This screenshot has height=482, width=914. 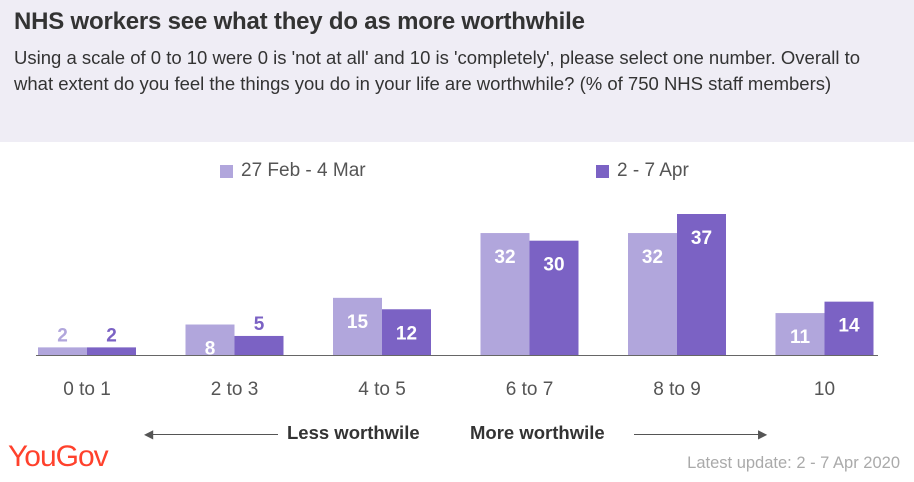 I want to click on data-label-1-0: 2, so click(x=62, y=335).